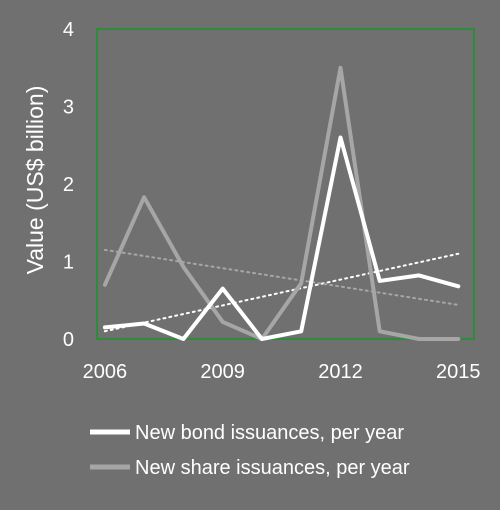 The width and height of the screenshot is (500, 510). I want to click on x-tick-label: 2006, so click(105, 372).